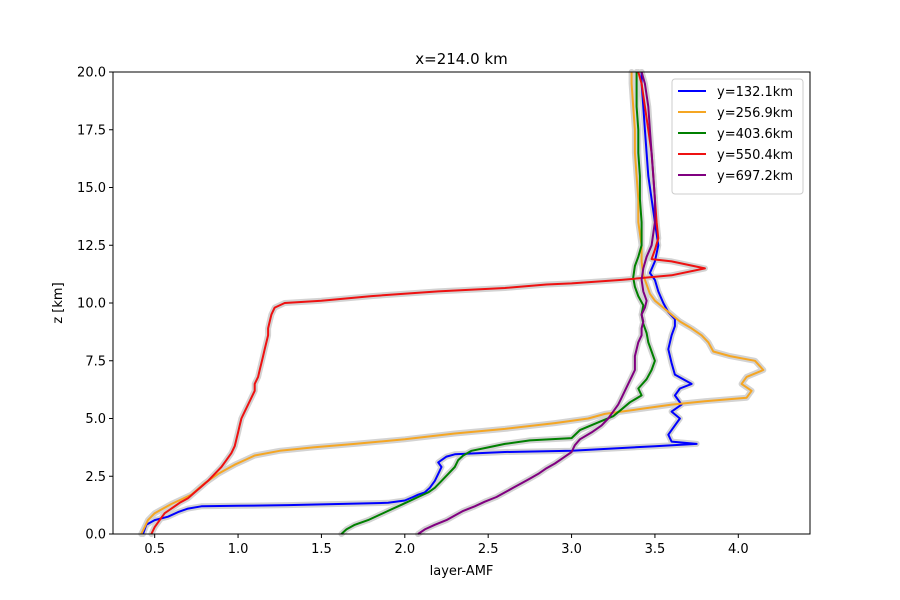  Describe the element at coordinates (755, 113) in the screenshot. I see `legend-label-2: y=256.9km` at that location.